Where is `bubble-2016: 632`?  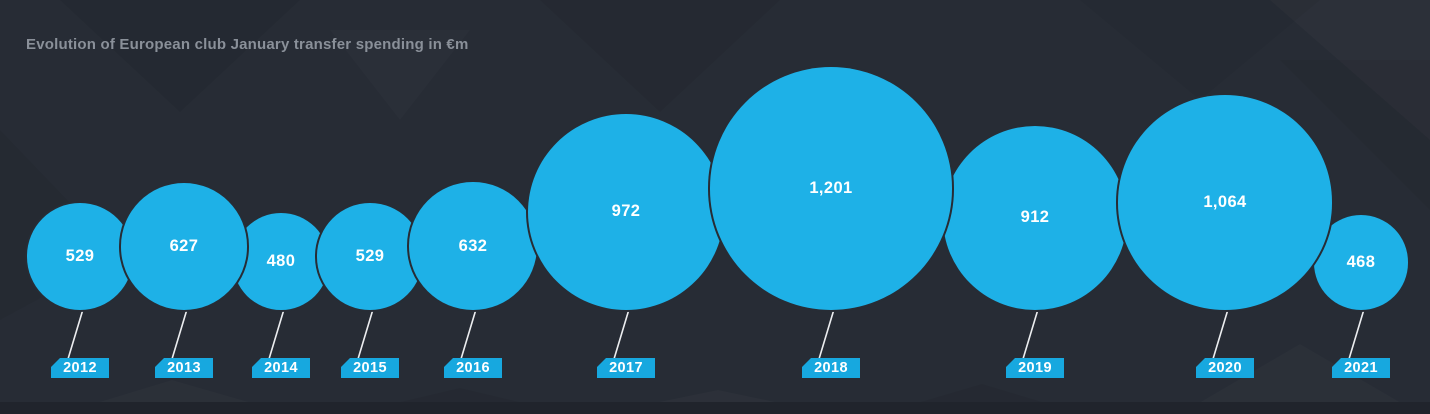 bubble-2016: 632 is located at coordinates (473, 246).